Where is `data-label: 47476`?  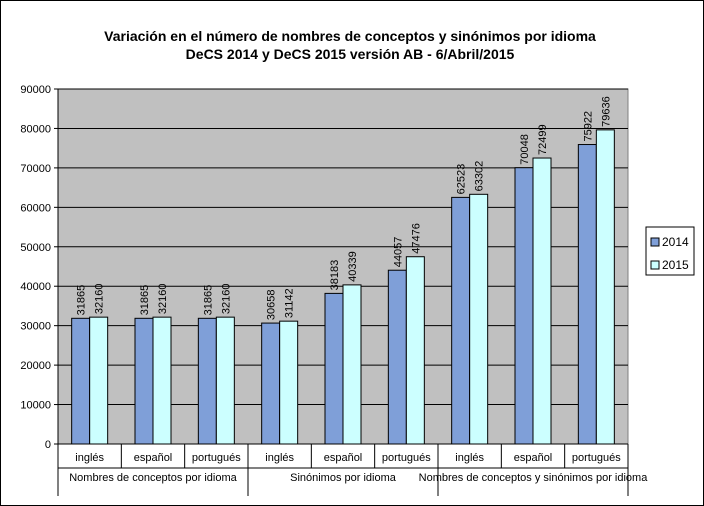 data-label: 47476 is located at coordinates (416, 238).